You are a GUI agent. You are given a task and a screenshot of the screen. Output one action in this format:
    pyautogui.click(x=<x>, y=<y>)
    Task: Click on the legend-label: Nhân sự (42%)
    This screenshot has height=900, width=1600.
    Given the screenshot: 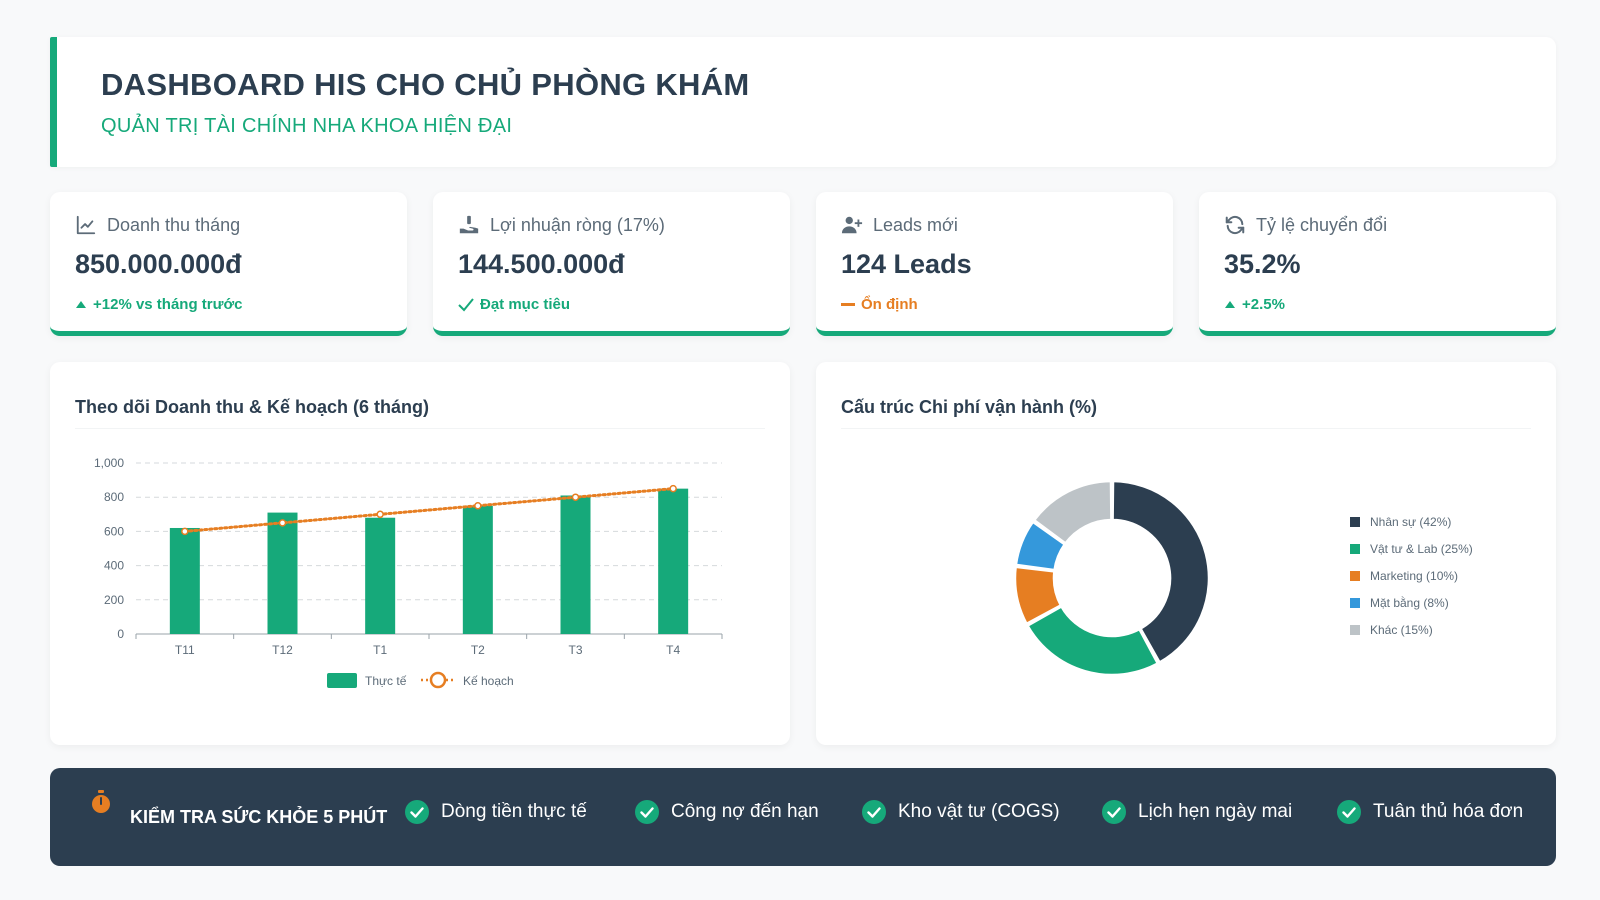 What is the action you would take?
    pyautogui.click(x=1410, y=522)
    